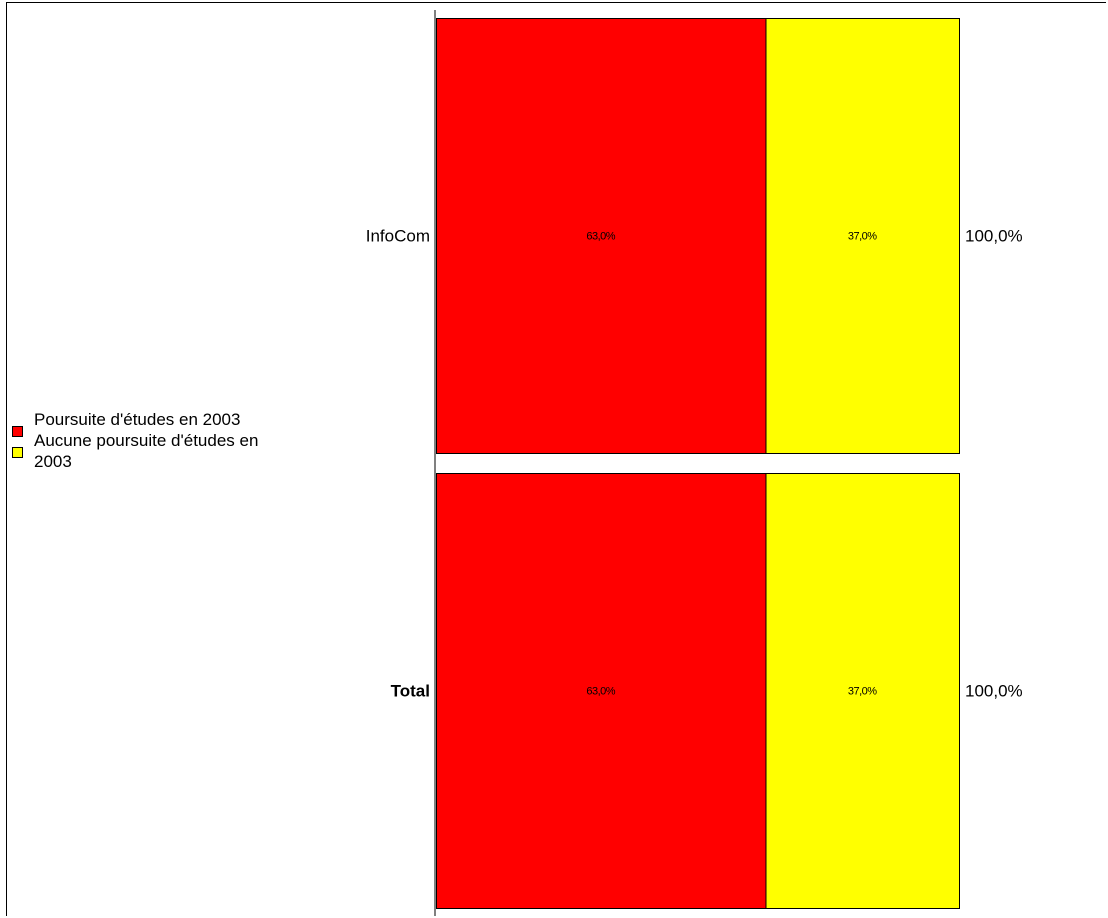 The width and height of the screenshot is (1108, 918). I want to click on legend-swatch-yellow, so click(17, 452).